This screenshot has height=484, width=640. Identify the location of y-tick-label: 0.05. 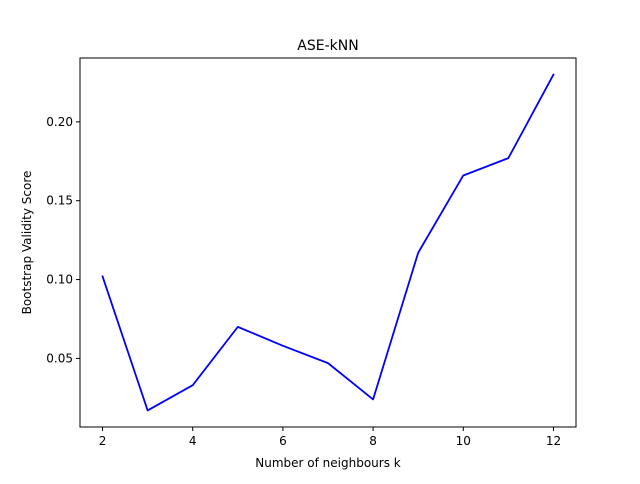
(59, 358).